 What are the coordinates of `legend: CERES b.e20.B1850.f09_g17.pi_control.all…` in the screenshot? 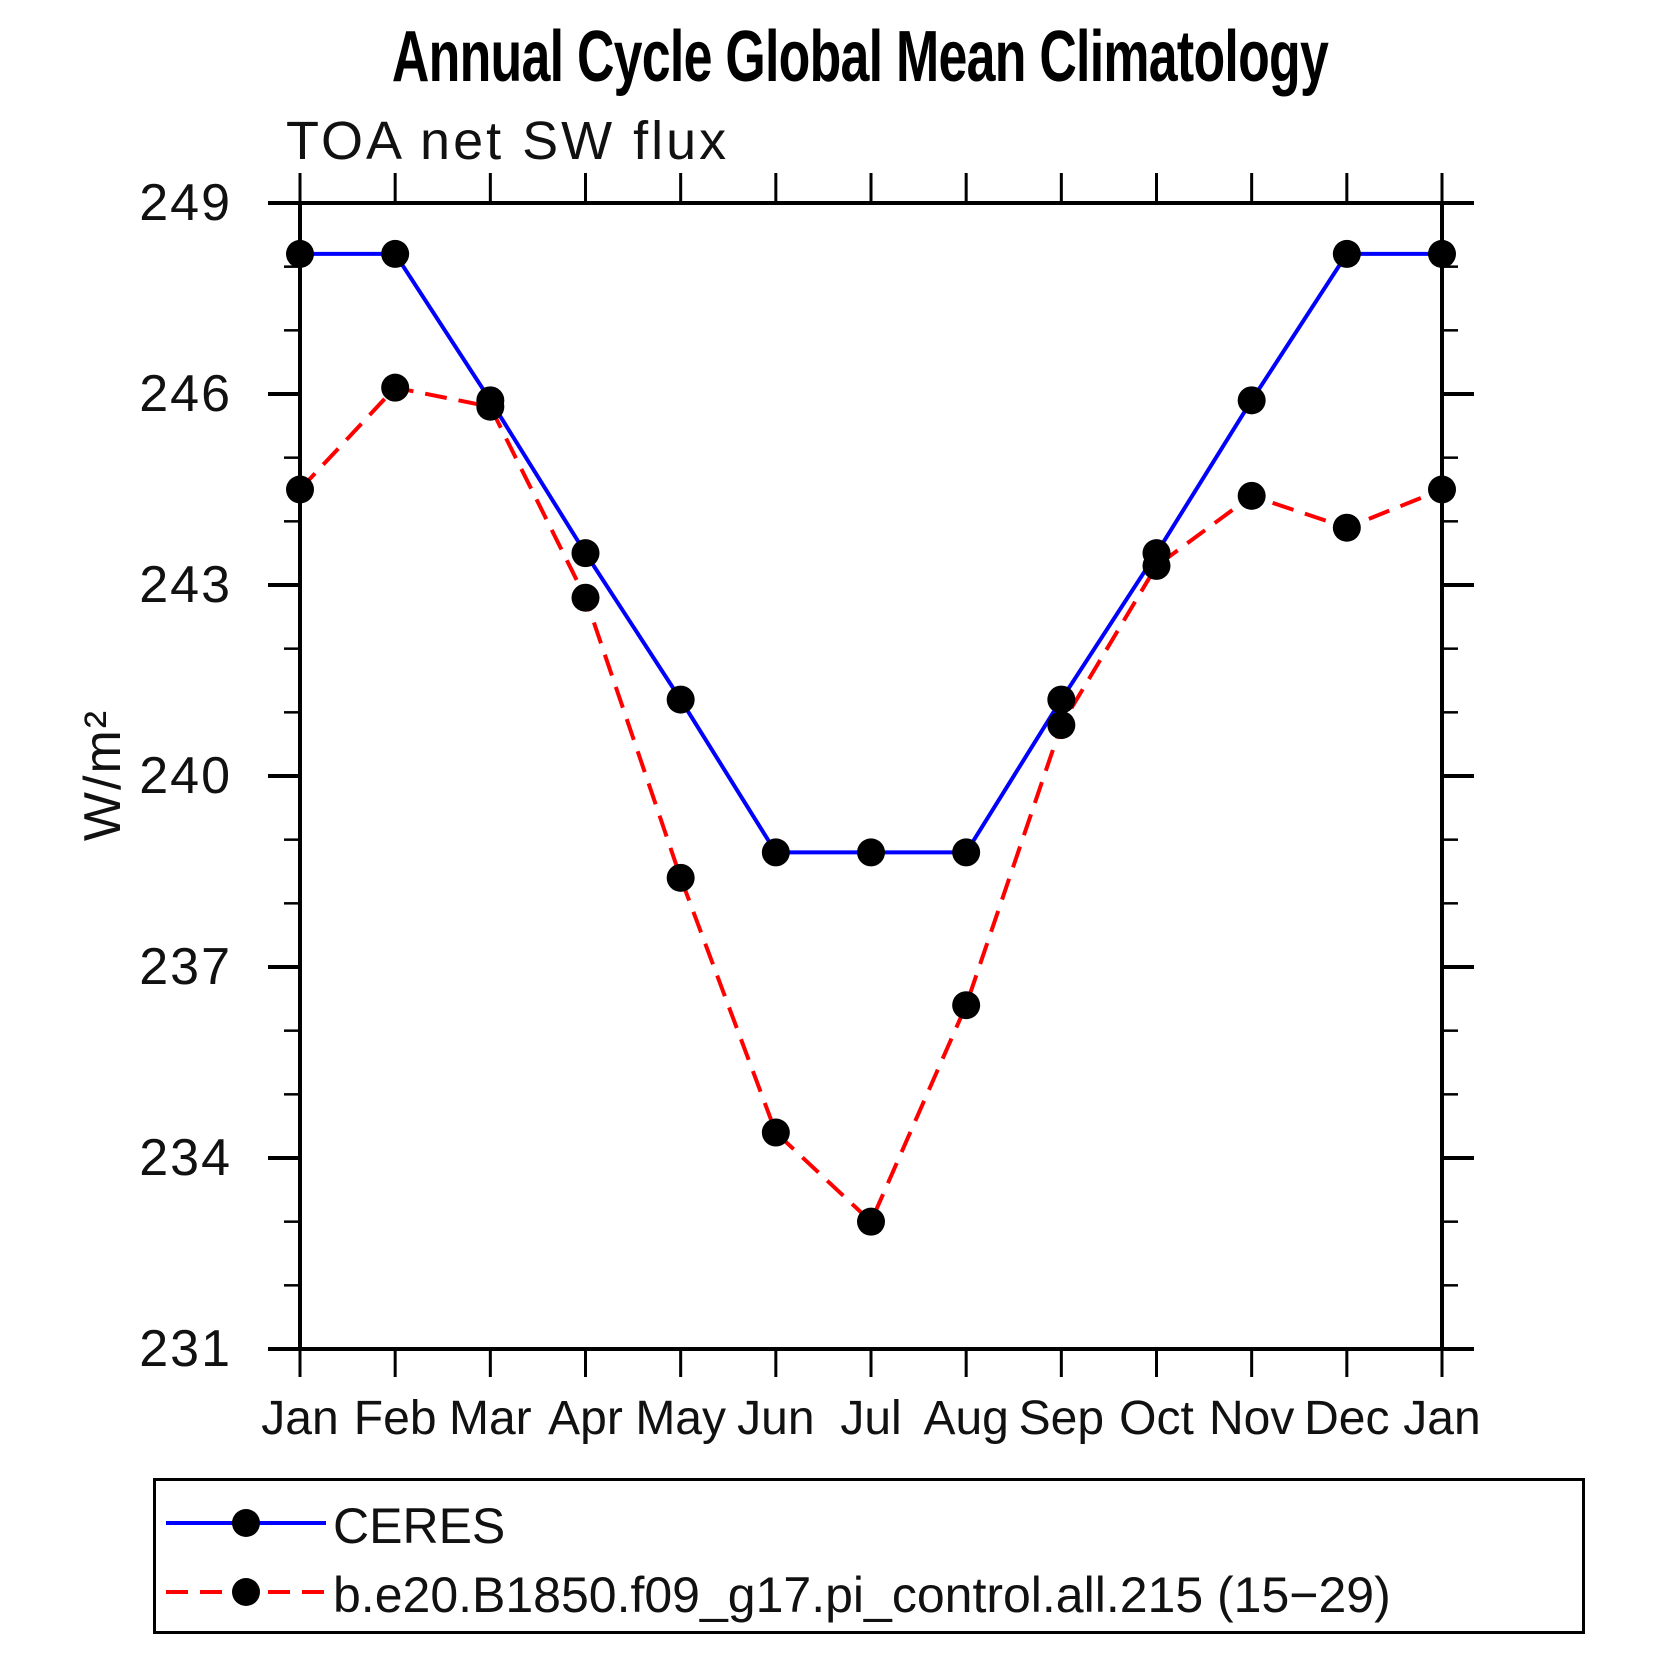 It's located at (869, 1556).